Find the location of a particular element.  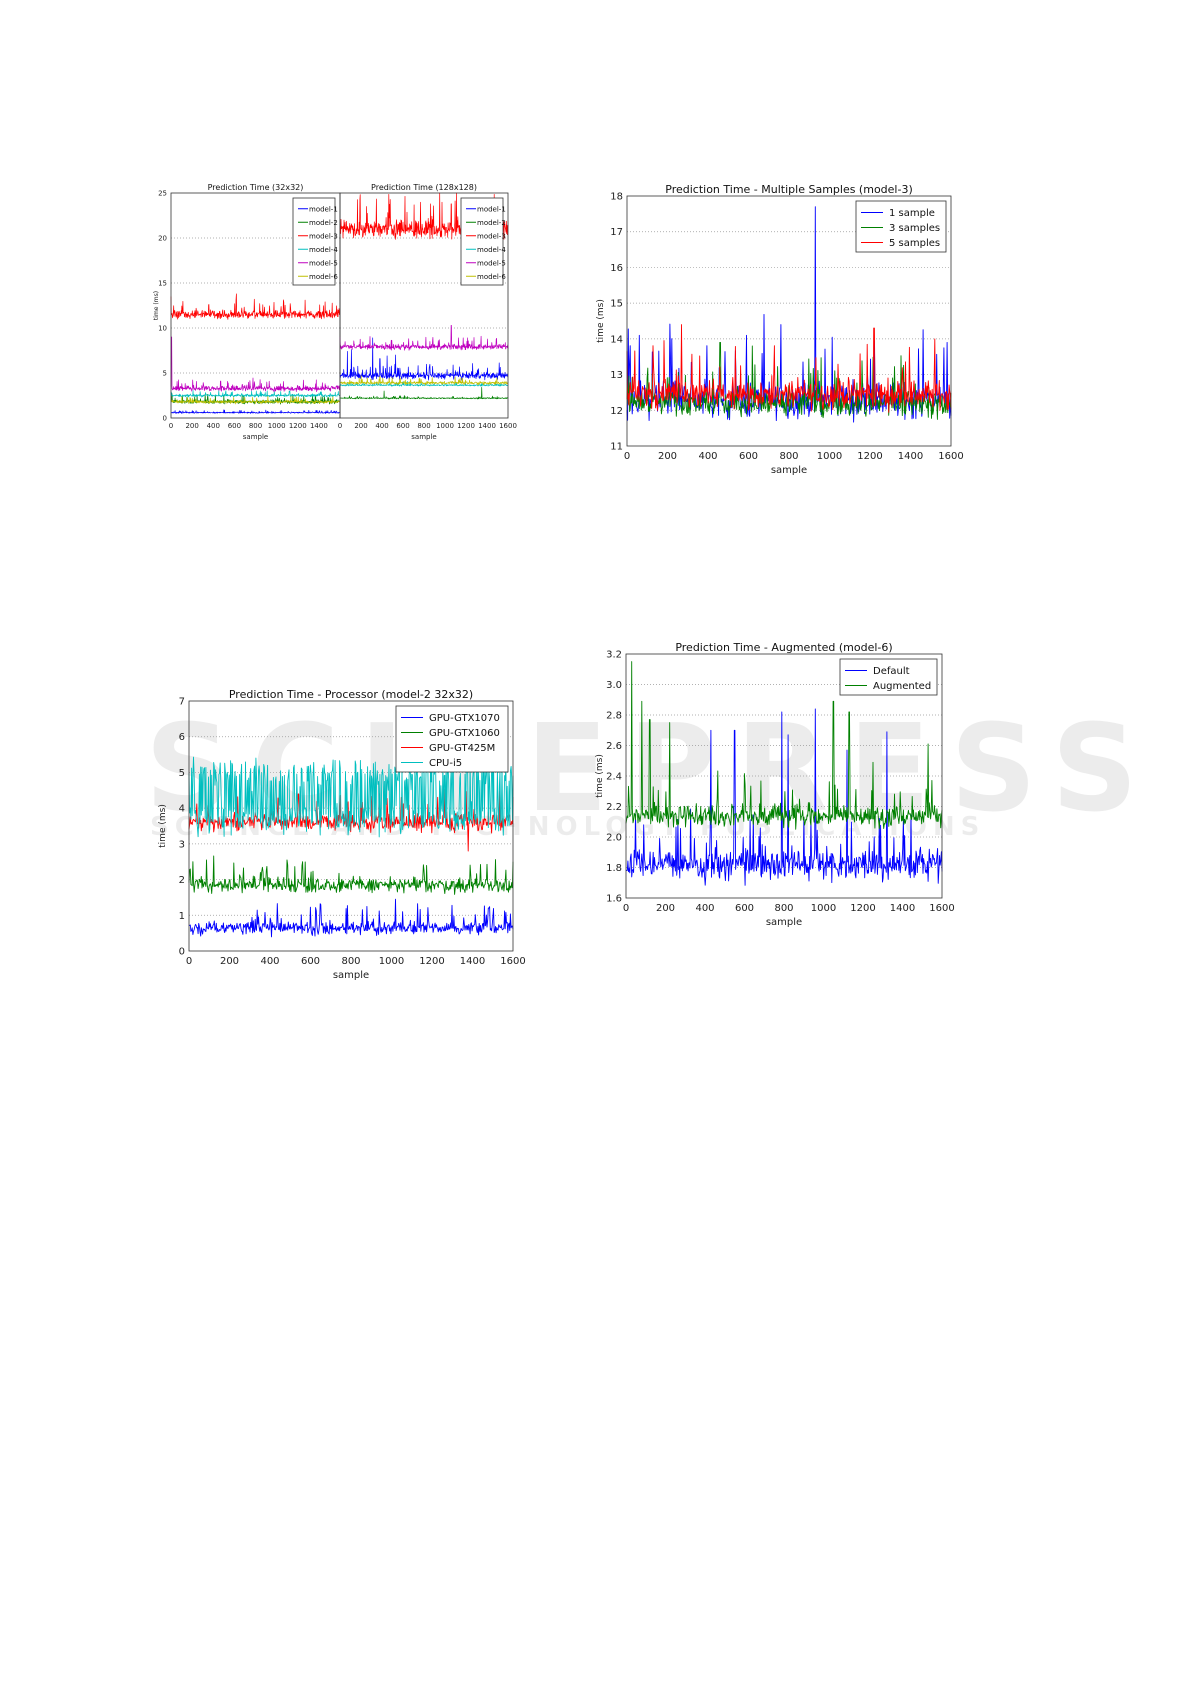

y-tick-label: 1 is located at coordinates (182, 916).